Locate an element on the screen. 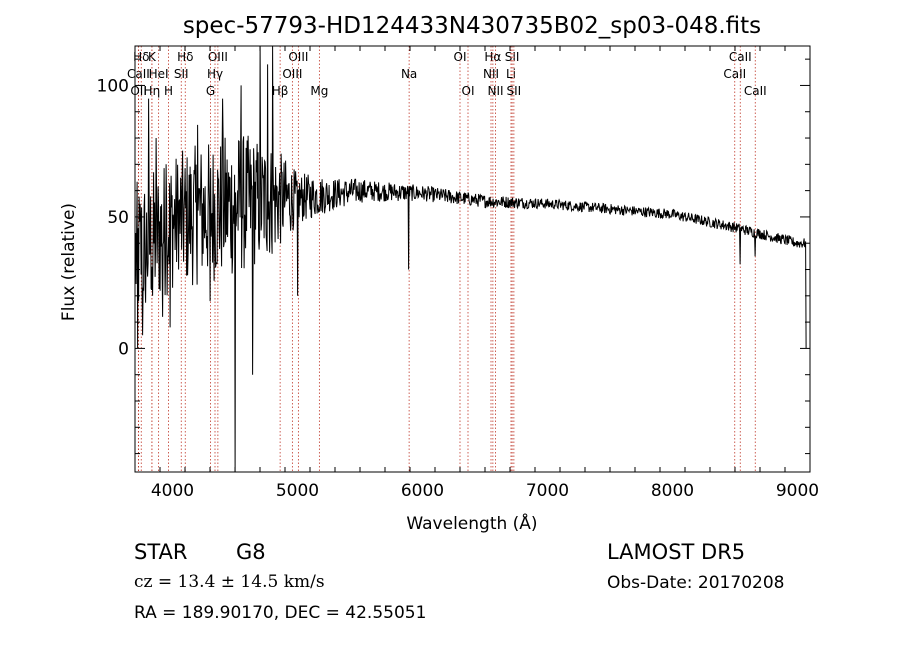 This screenshot has height=649, width=900. line-label: Hγ is located at coordinates (215, 74).